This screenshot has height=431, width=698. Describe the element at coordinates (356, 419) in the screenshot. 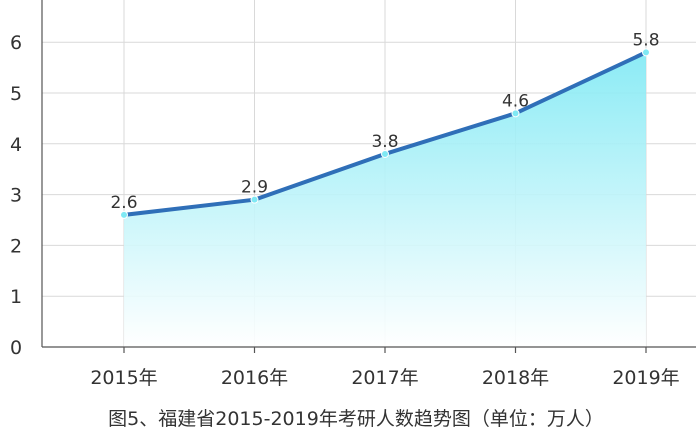

I see `chart-caption: 图5、福建省2015-2019年考研人数趋势图（单位：万人）` at that location.